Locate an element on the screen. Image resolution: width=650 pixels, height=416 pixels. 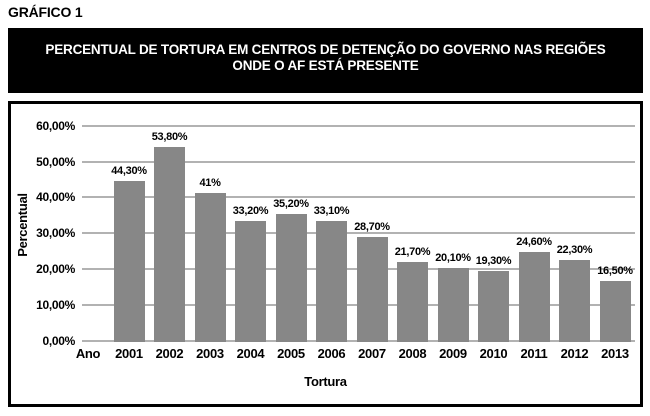
bar-value-label: 53,80% is located at coordinates (169, 136).